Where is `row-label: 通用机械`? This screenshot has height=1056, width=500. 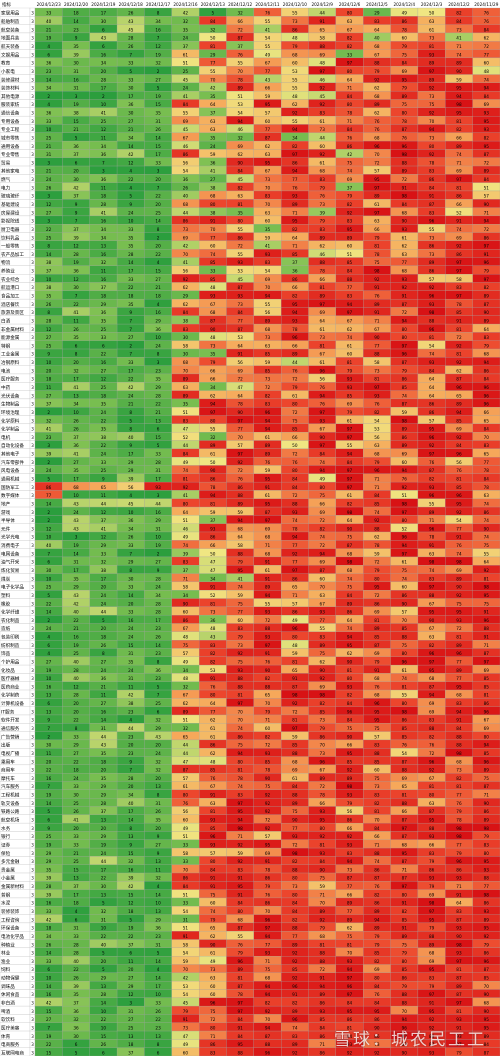 row-label: 通用机械 is located at coordinates (10, 478).